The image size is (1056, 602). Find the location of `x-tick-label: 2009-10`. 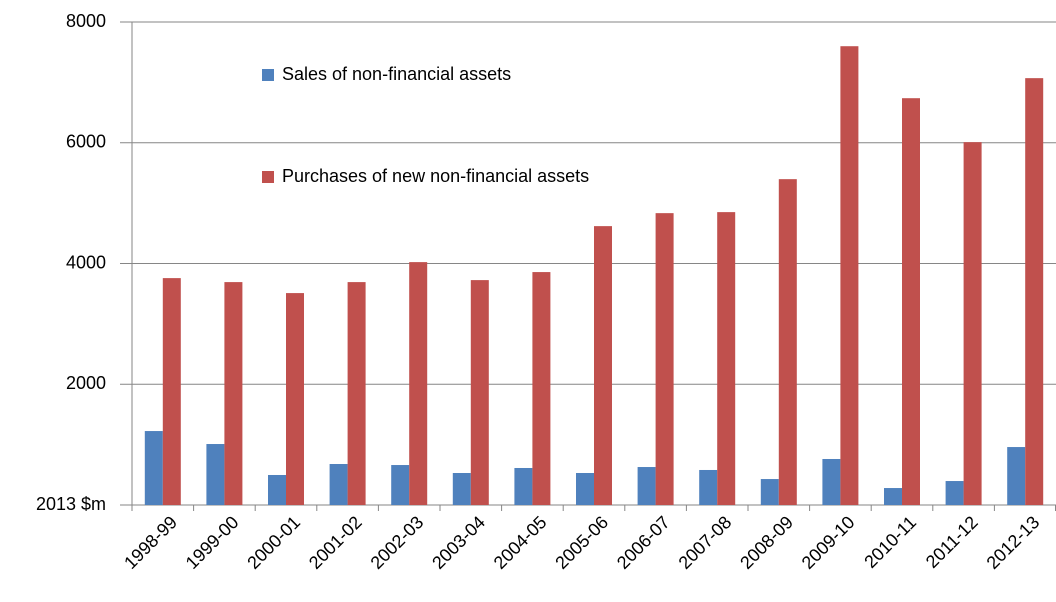

x-tick-label: 2009-10 is located at coordinates (828, 542).